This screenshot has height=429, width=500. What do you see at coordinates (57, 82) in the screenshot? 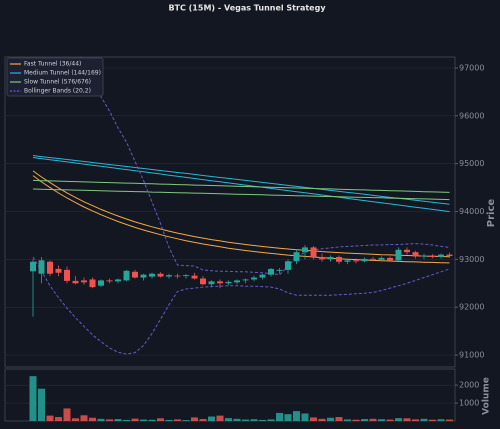
I see `legend-label: Slow Tunnel (576/676)` at bounding box center [57, 82].